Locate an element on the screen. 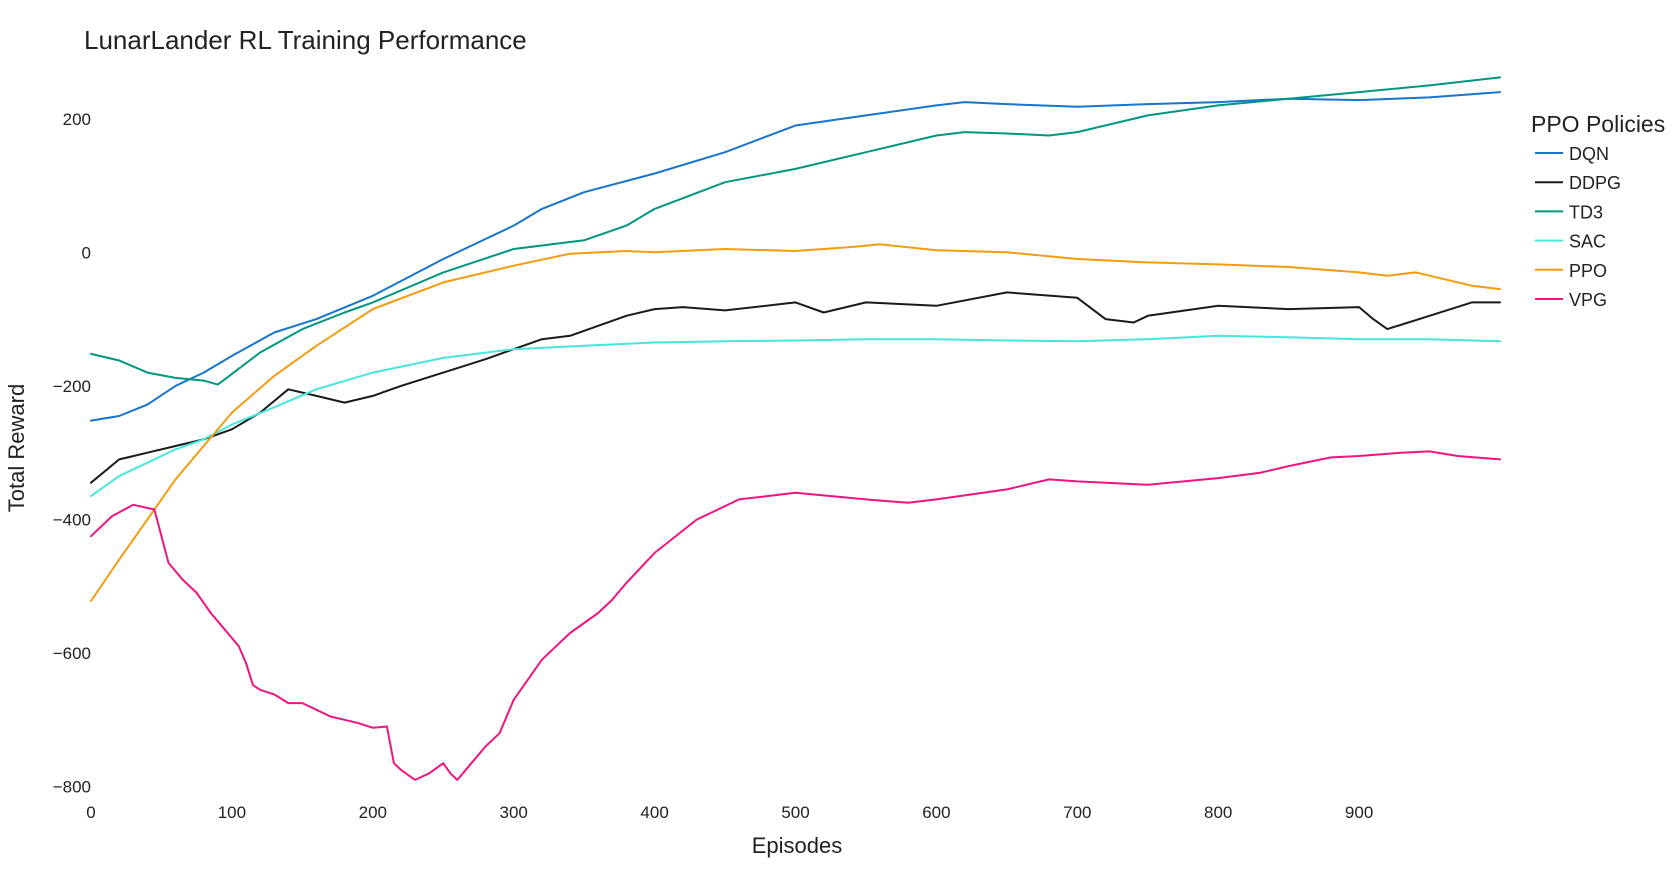 This screenshot has height=871, width=1678. x-tick-label: 500 is located at coordinates (795, 812).